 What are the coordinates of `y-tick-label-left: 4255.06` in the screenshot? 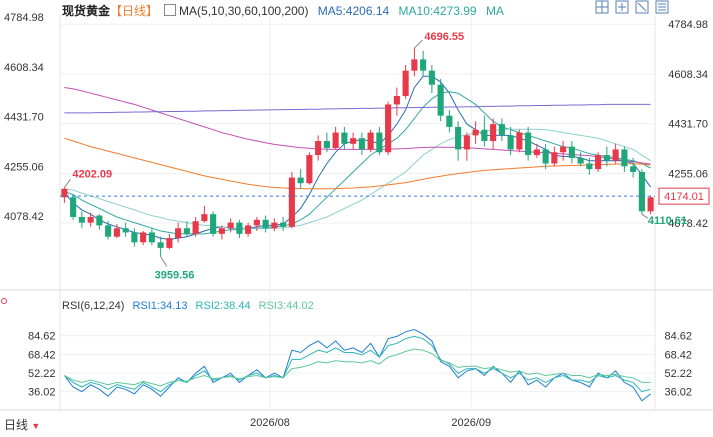 It's located at (24, 167).